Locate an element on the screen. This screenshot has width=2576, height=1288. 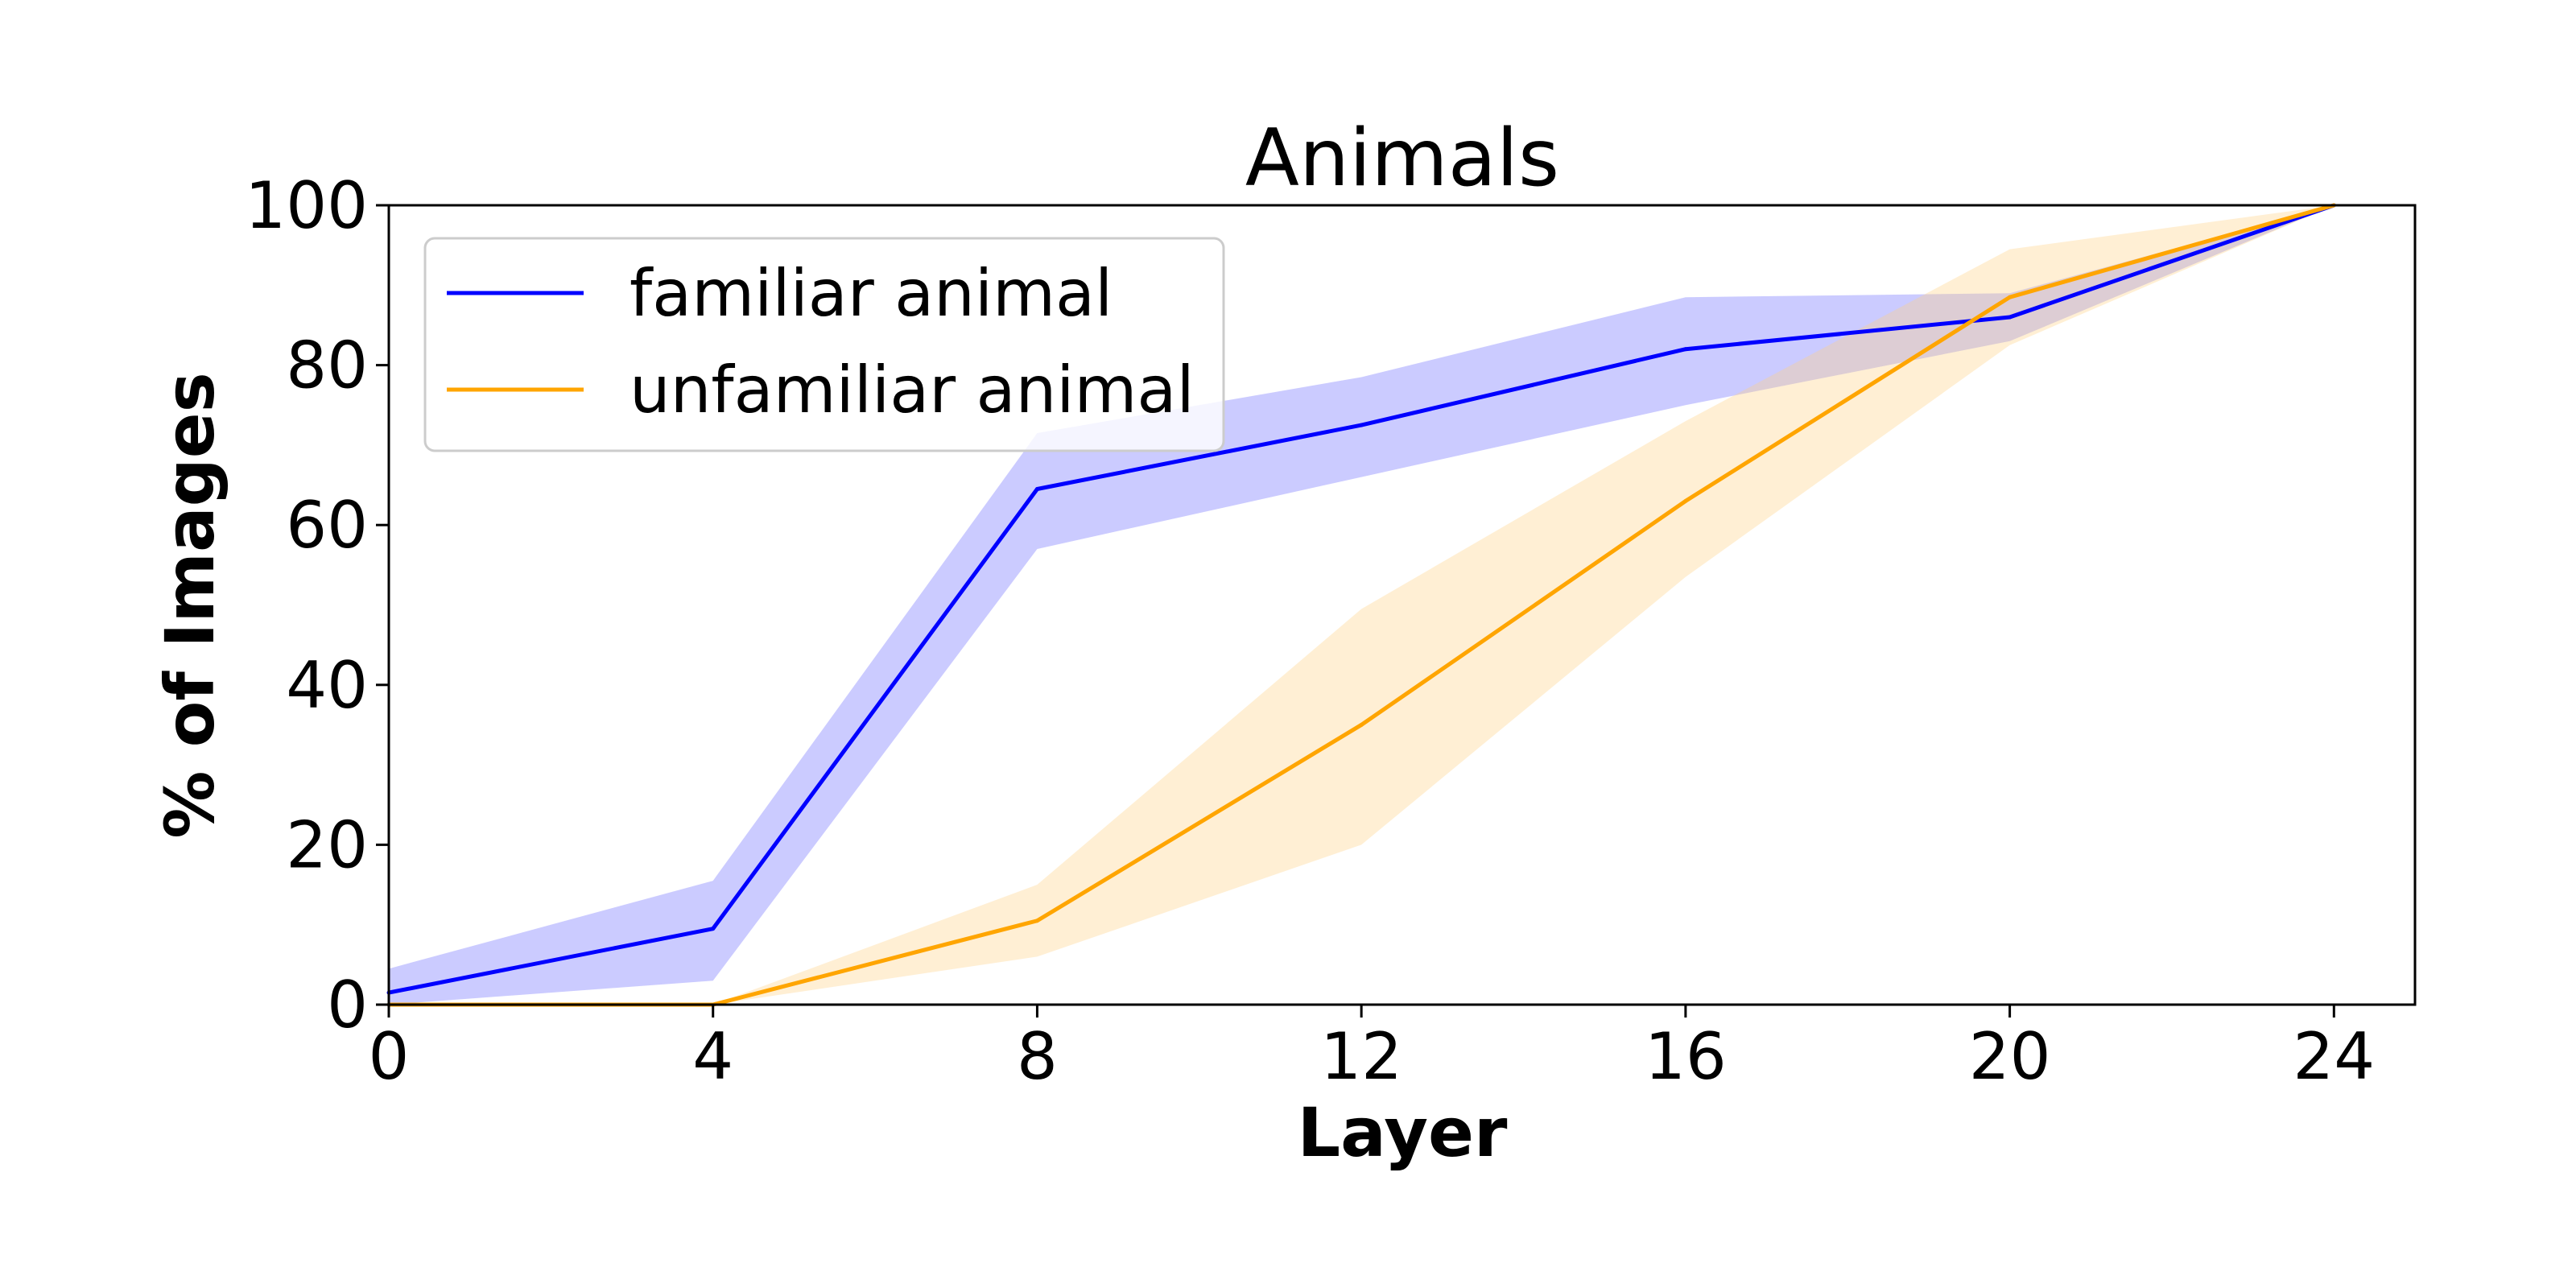
y-tick-label-0: 0 is located at coordinates (347, 1005).